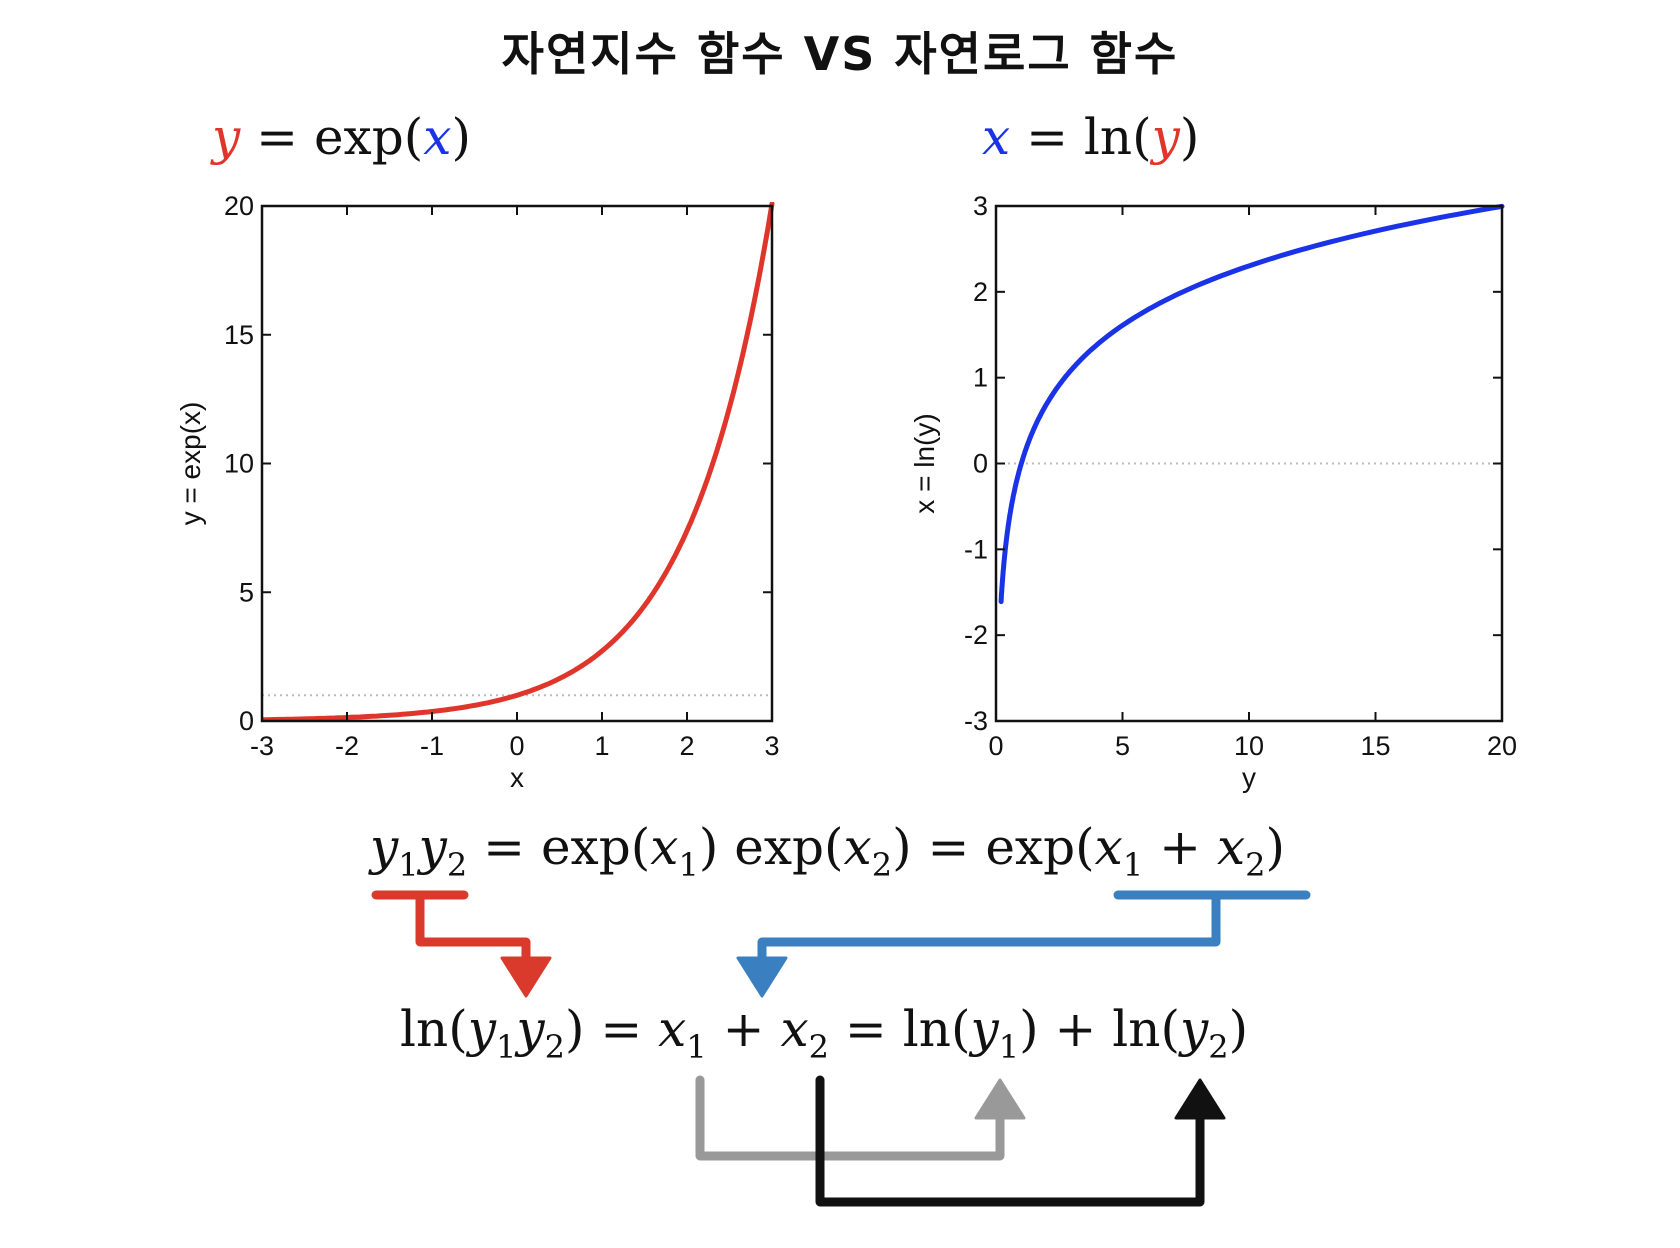 The width and height of the screenshot is (1680, 1248). What do you see at coordinates (762, 977) in the screenshot?
I see `blue-arrow-head` at bounding box center [762, 977].